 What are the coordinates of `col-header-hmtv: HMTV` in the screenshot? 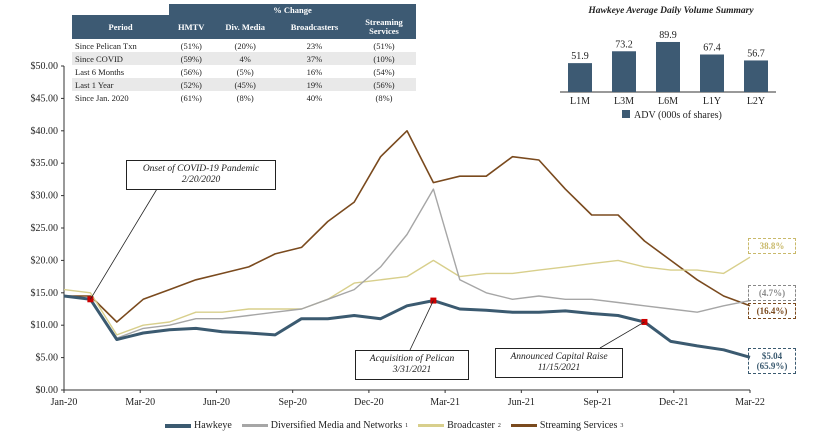 It's located at (191, 27).